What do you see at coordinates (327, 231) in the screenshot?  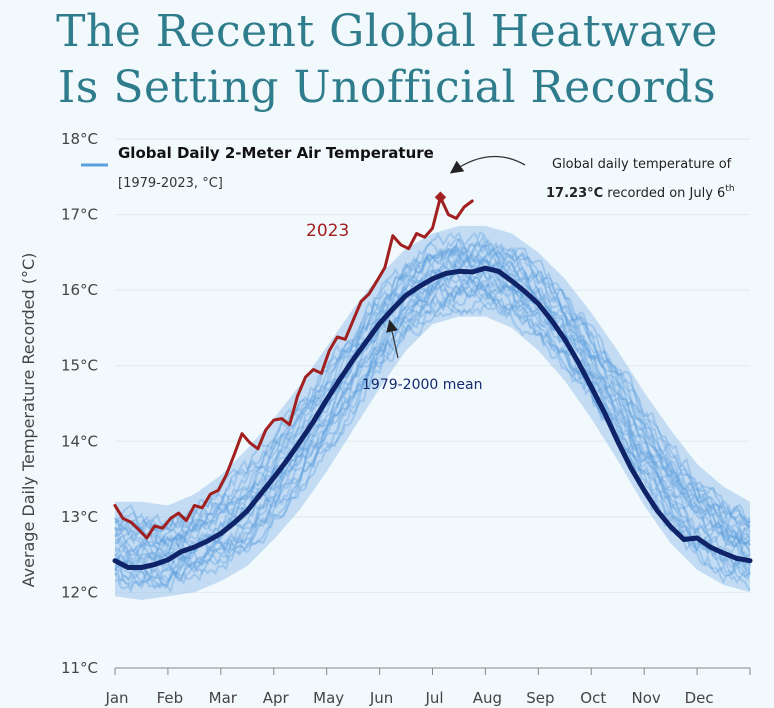 I see `label-2023: 2023` at bounding box center [327, 231].